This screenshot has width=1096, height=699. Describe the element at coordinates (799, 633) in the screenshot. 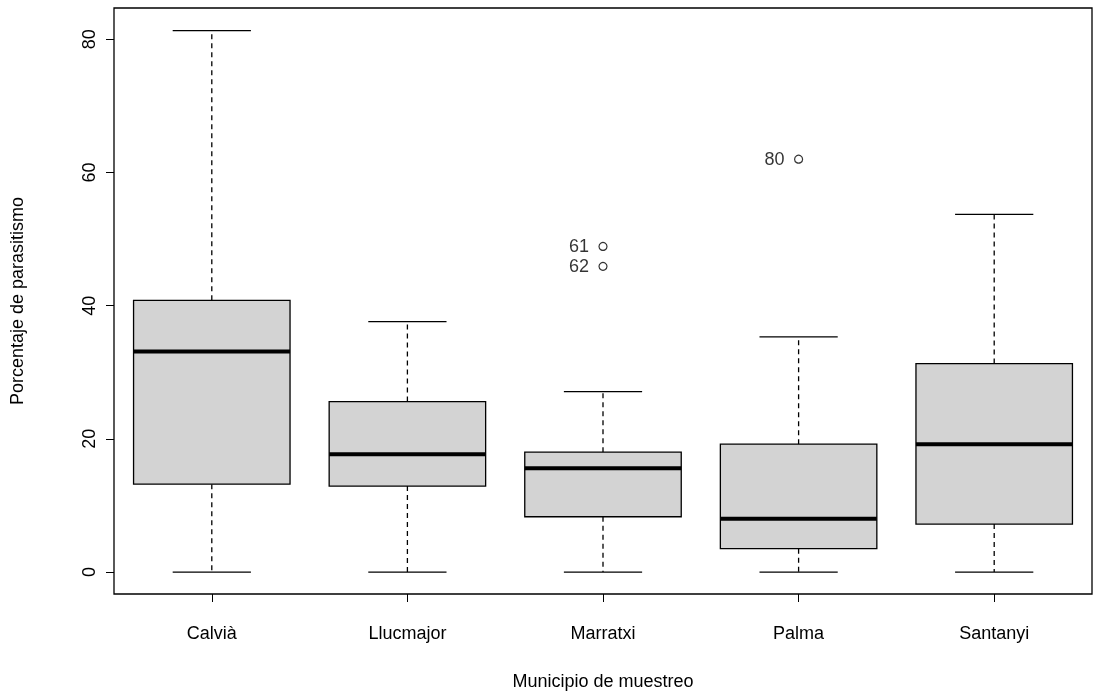

I see `x-tick-label: Palma` at that location.